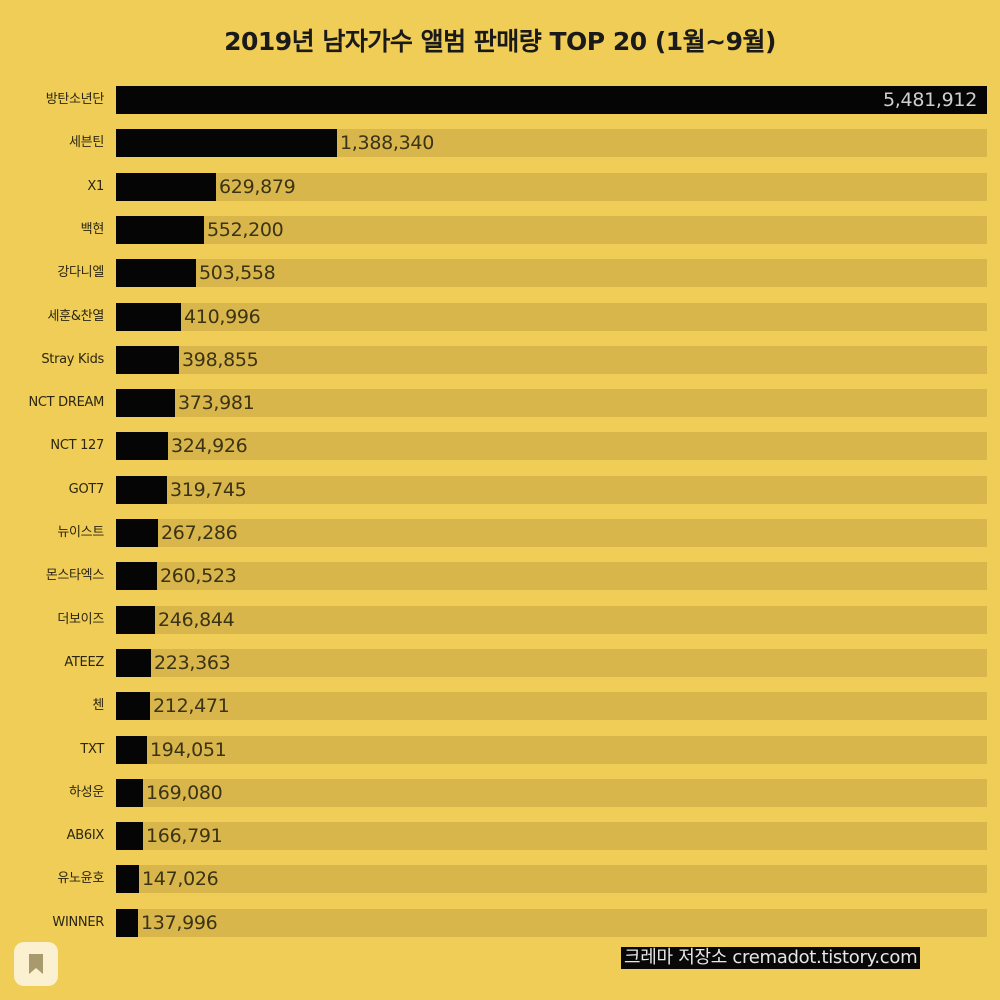  I want to click on category-label: 유노윤호, so click(80, 879).